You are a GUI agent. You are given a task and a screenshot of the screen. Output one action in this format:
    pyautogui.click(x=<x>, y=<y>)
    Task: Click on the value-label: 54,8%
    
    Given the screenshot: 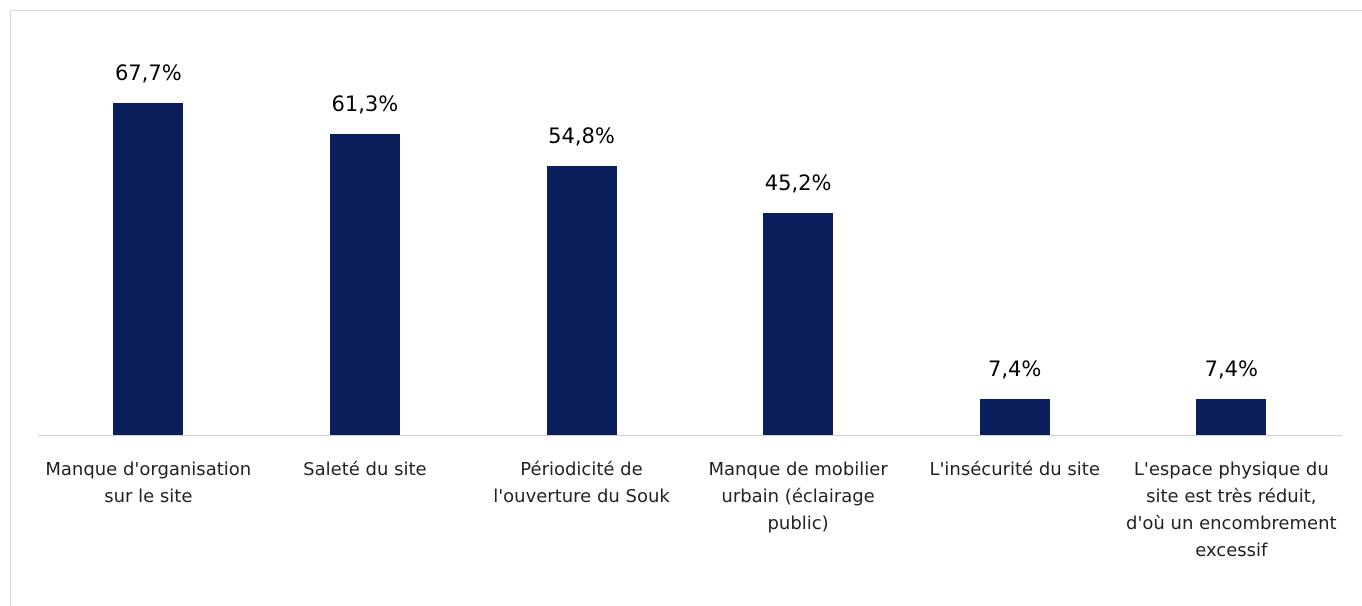 What is the action you would take?
    pyautogui.click(x=581, y=136)
    